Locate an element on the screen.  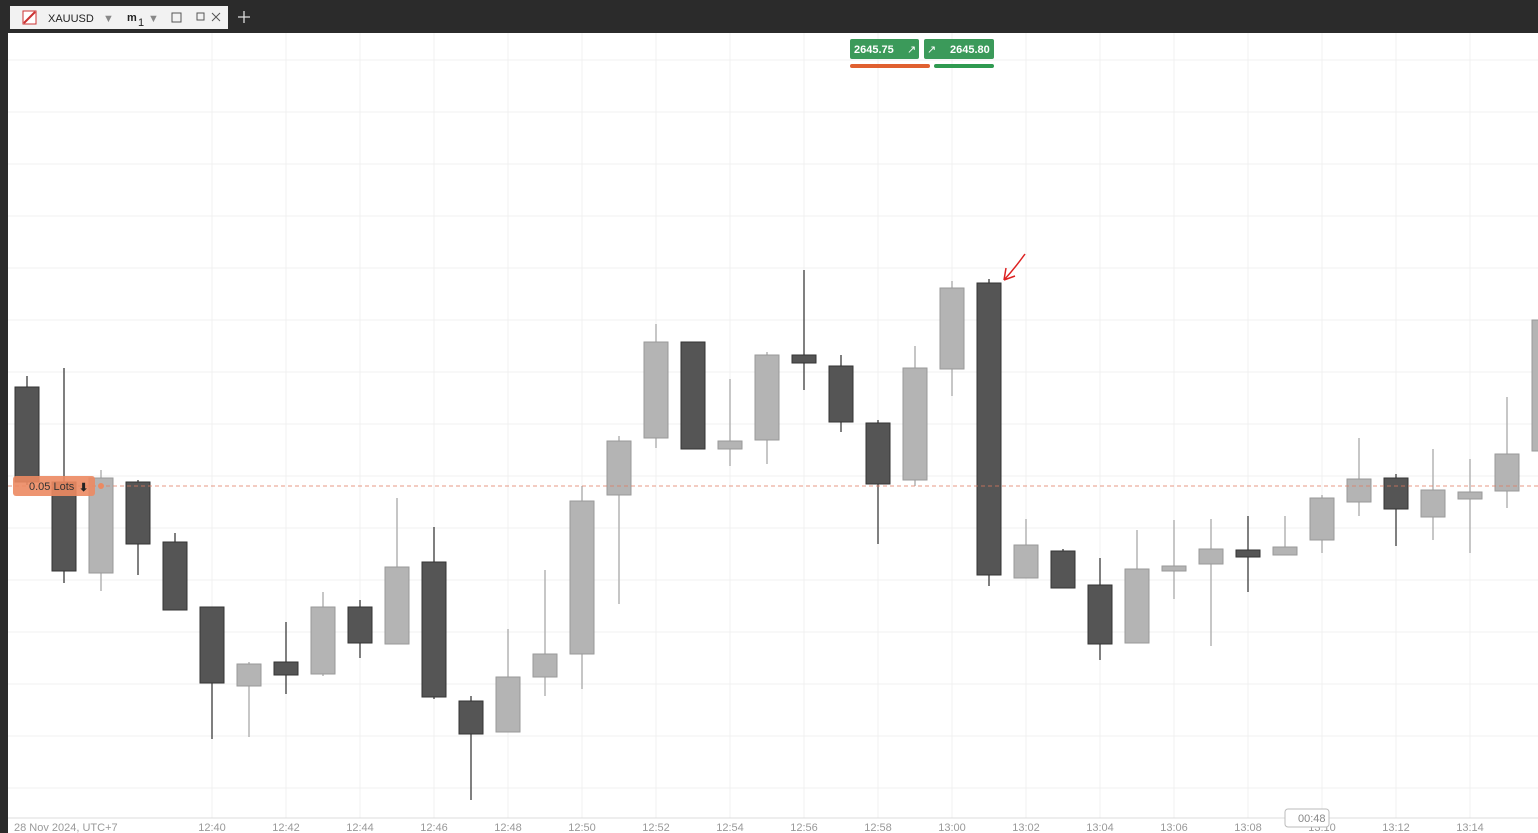
x-tick-label: 12:48 is located at coordinates (508, 827).